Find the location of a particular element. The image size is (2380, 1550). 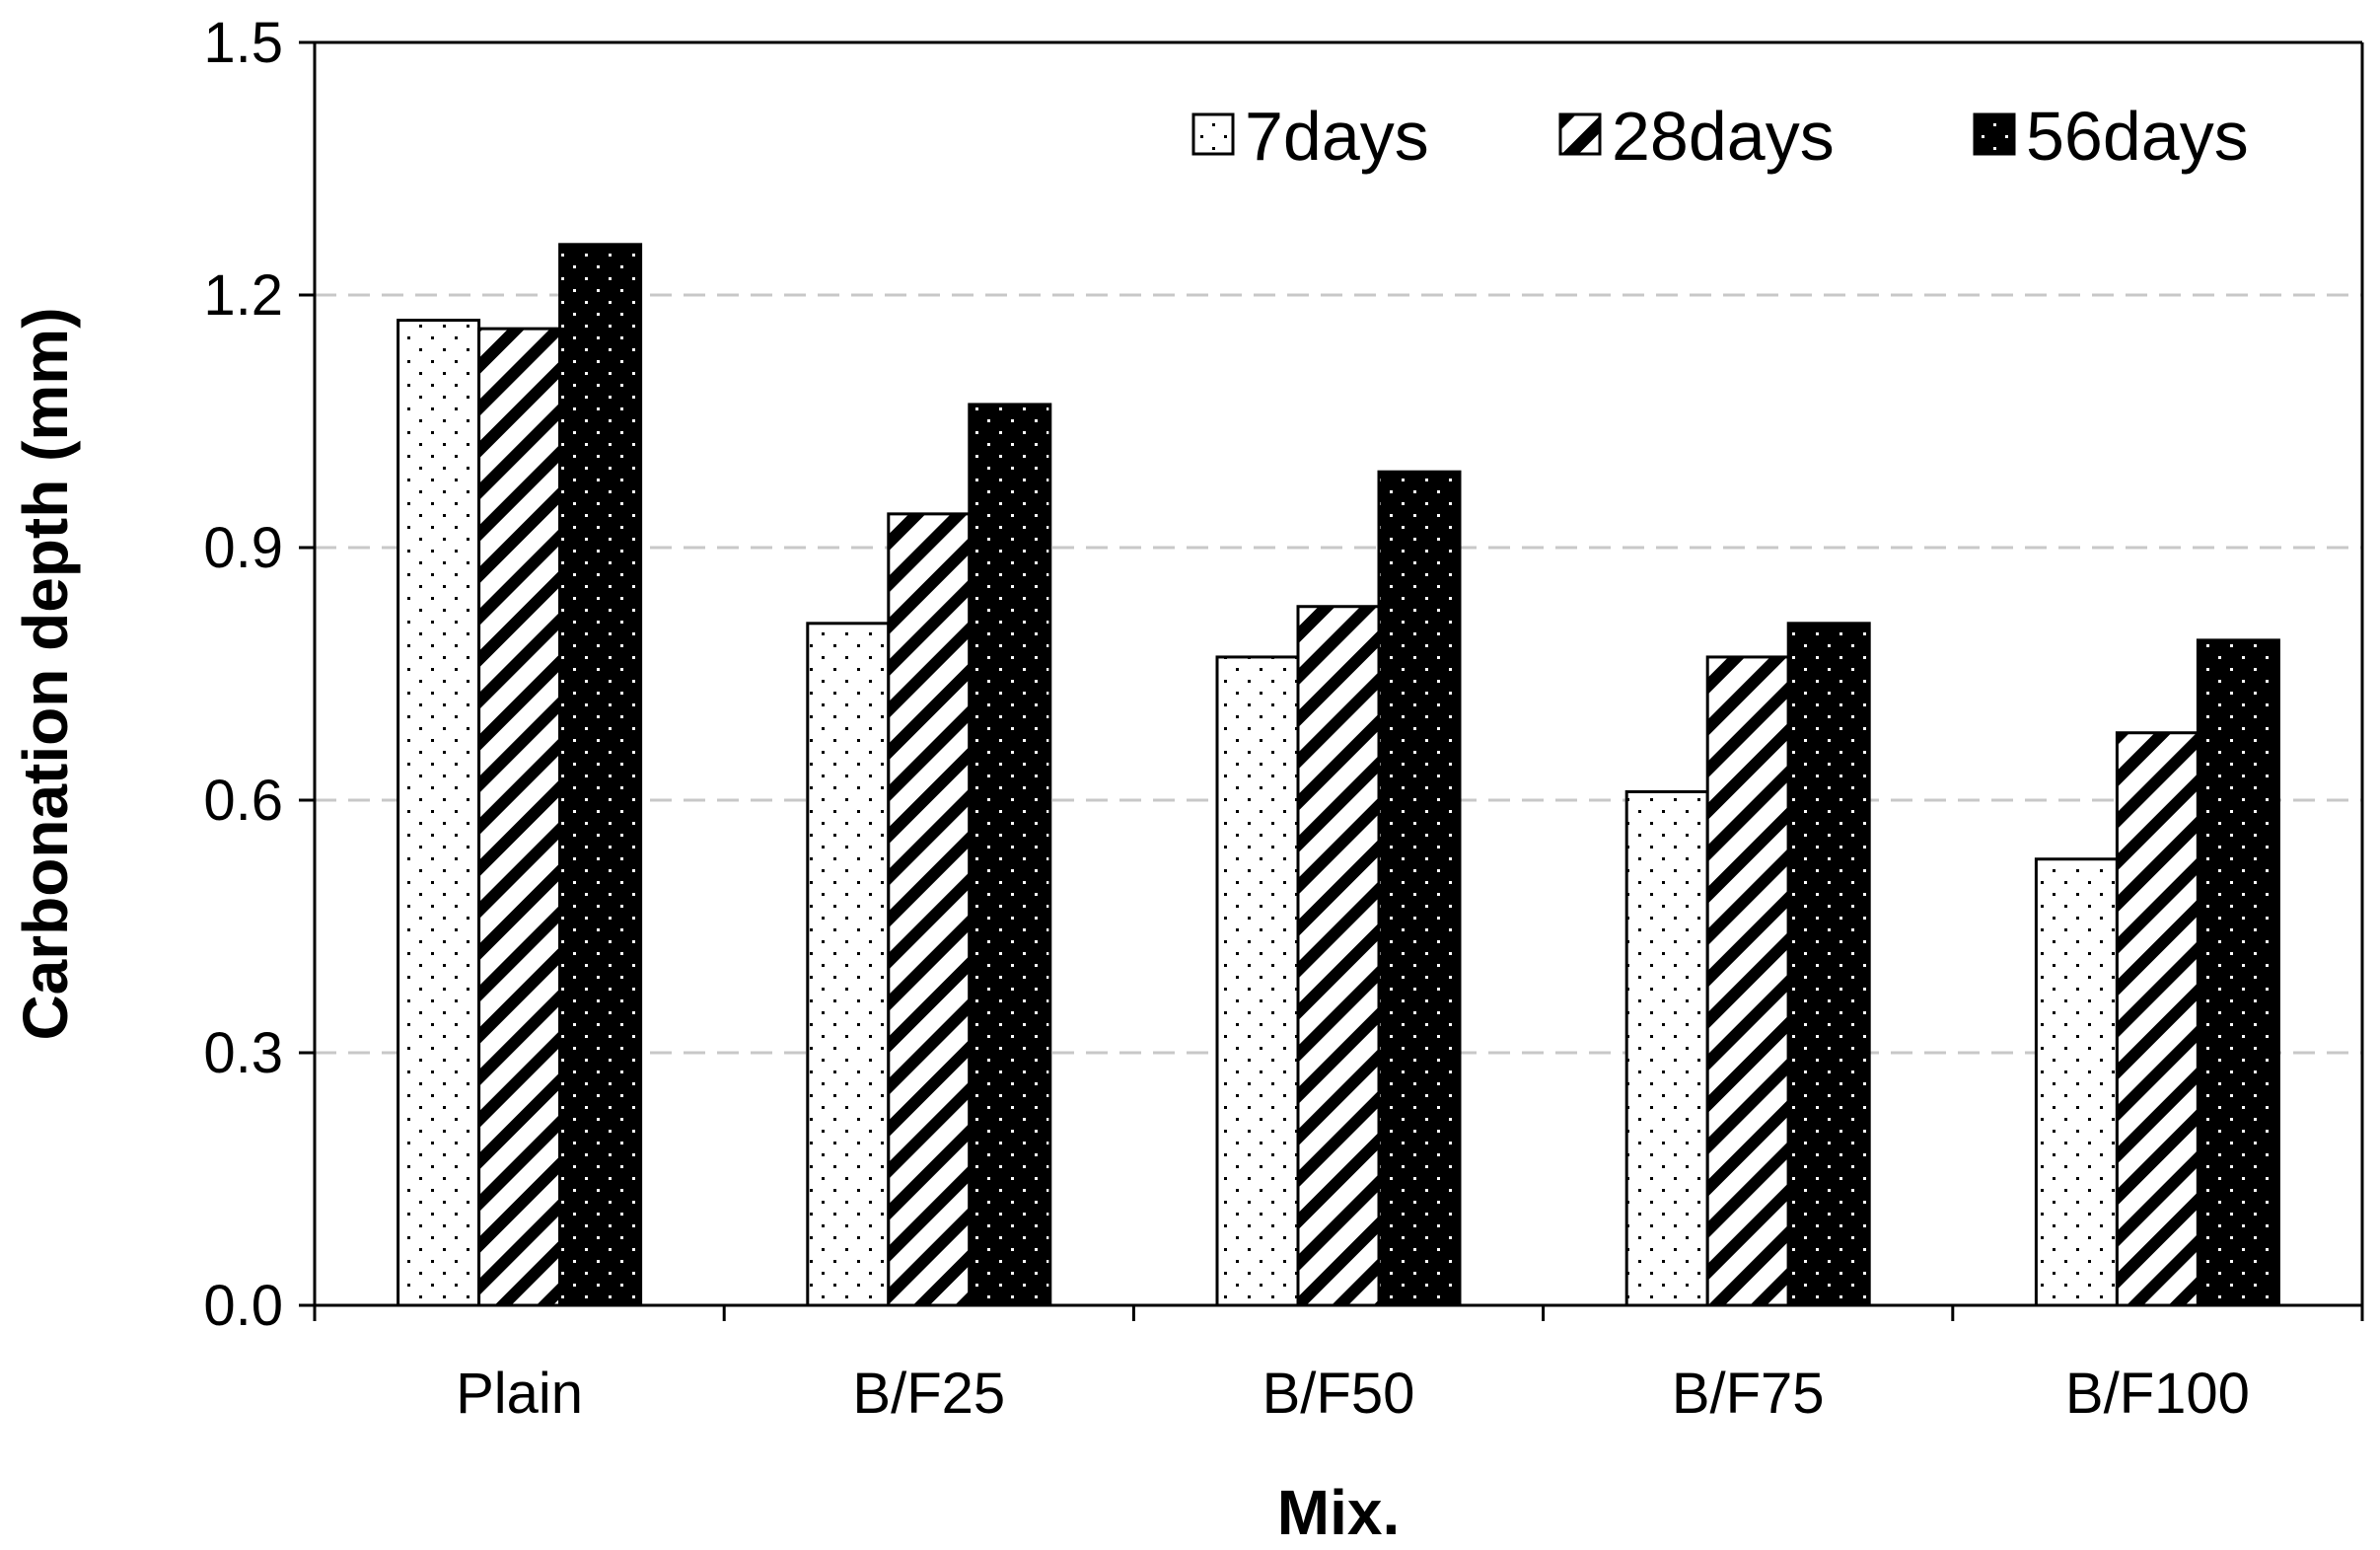

bar-28days-bf50 is located at coordinates (1338, 956).